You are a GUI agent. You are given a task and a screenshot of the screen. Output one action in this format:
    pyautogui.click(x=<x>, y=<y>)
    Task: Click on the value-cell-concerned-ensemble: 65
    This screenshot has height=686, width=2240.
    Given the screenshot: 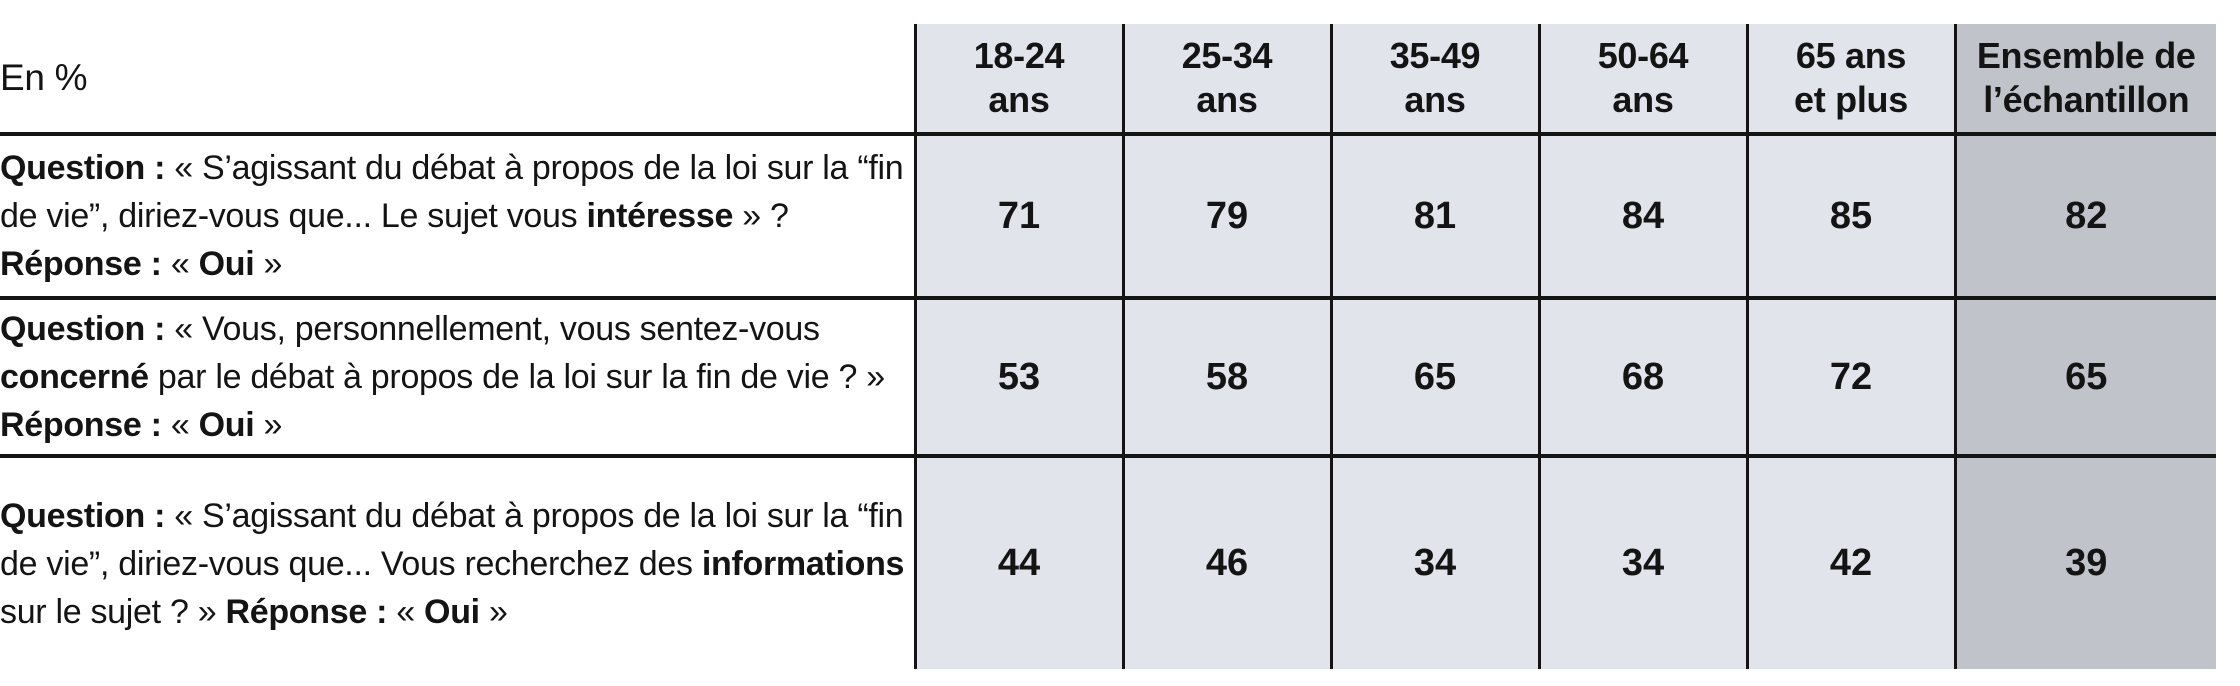 What is the action you would take?
    pyautogui.click(x=2084, y=378)
    